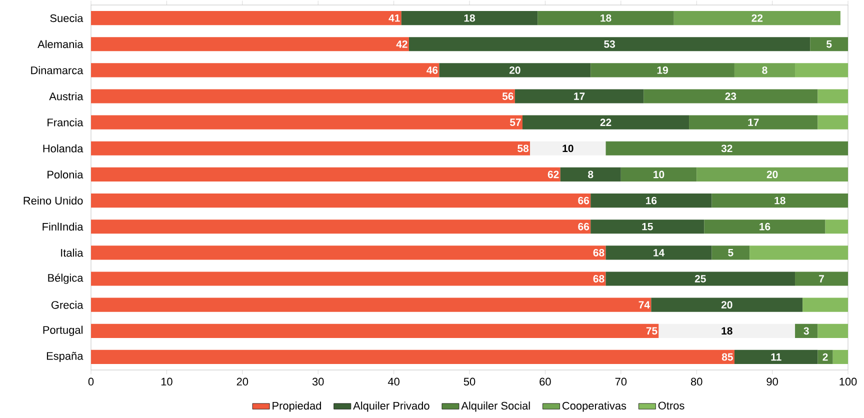 This screenshot has height=418, width=864. I want to click on x-tick-label: 80, so click(696, 382).